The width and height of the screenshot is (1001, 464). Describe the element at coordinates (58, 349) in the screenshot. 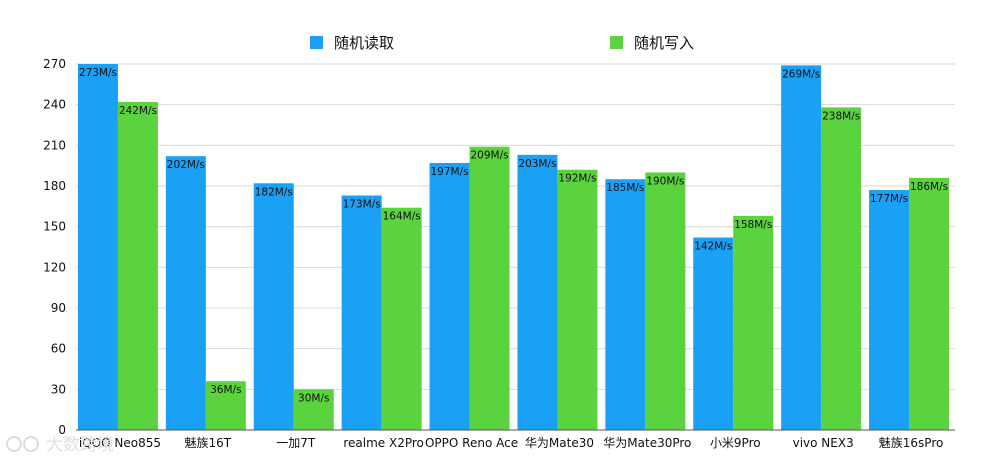

I see `y-tick-label: 60` at that location.